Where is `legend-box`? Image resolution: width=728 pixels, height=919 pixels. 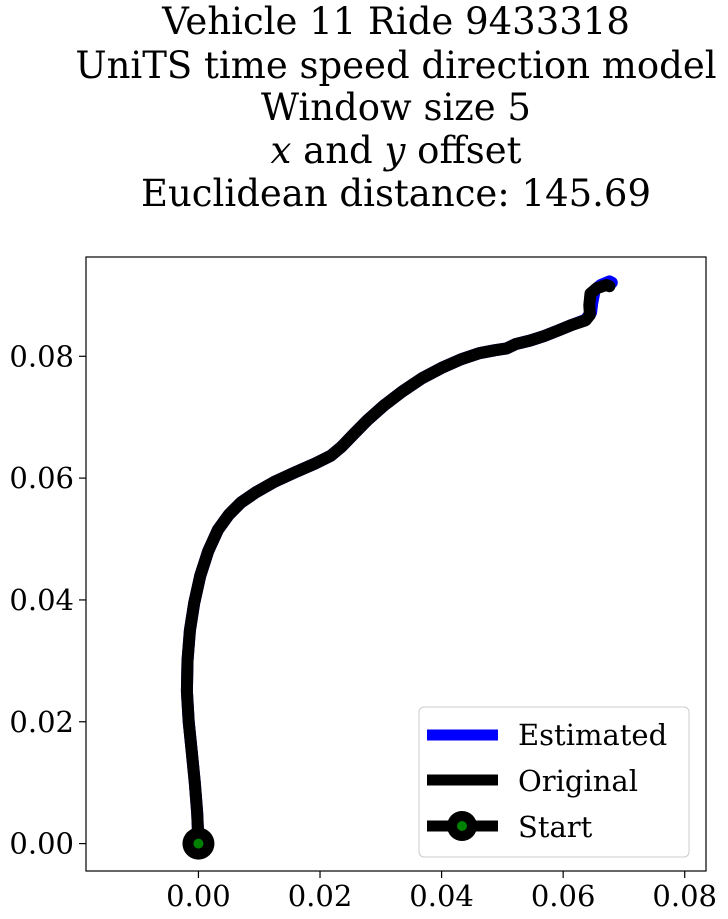 legend-box is located at coordinates (554, 782).